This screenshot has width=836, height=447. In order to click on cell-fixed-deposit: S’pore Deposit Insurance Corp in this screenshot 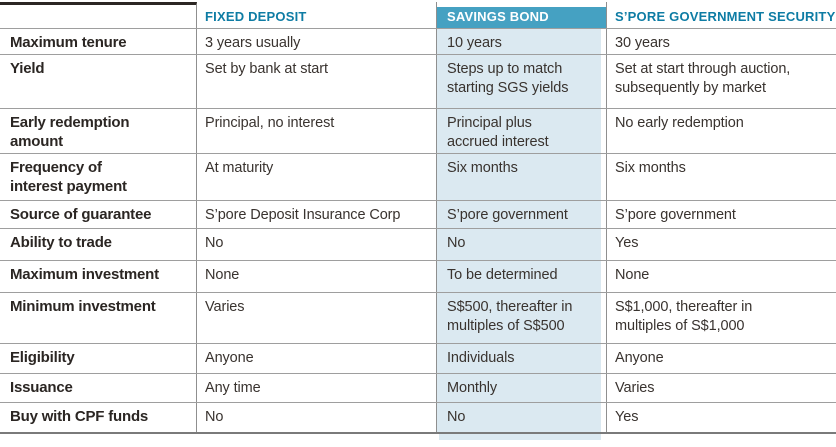, I will do `click(317, 214)`.